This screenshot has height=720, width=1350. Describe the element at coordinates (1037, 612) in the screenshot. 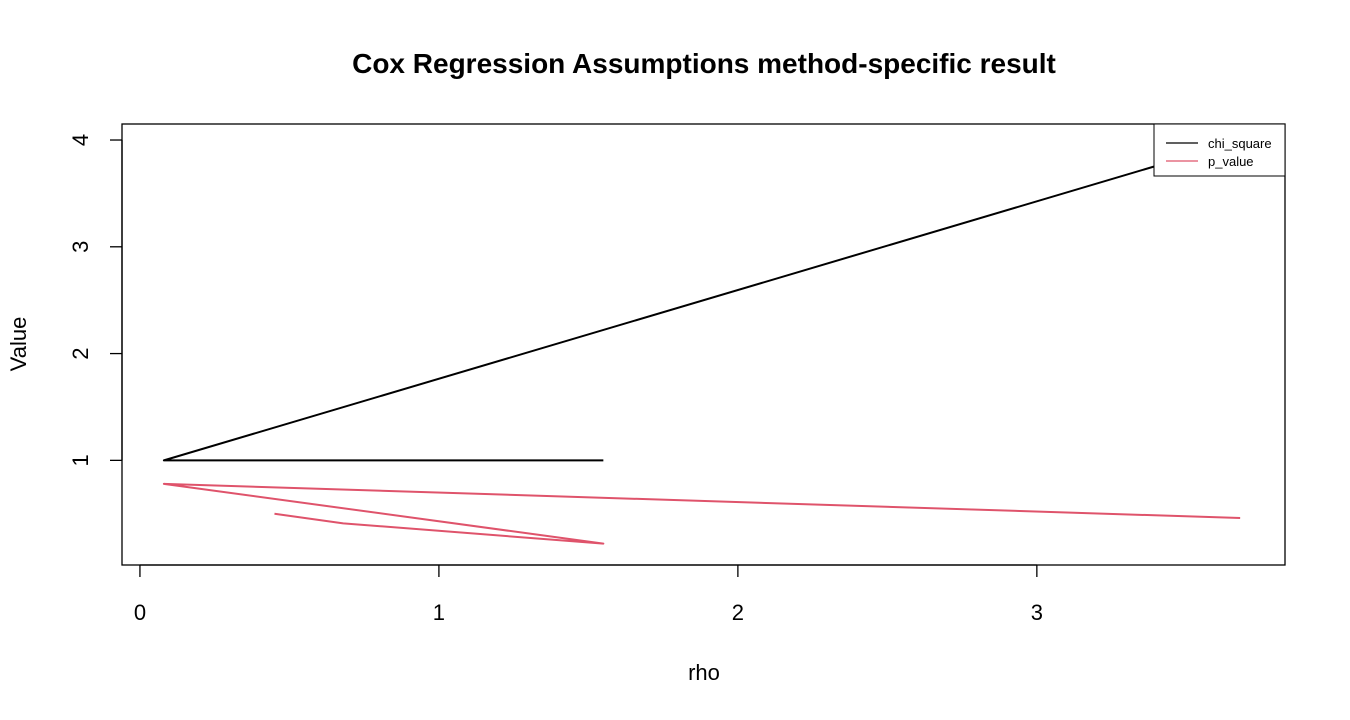

I see `x-tick-label: 3` at that location.